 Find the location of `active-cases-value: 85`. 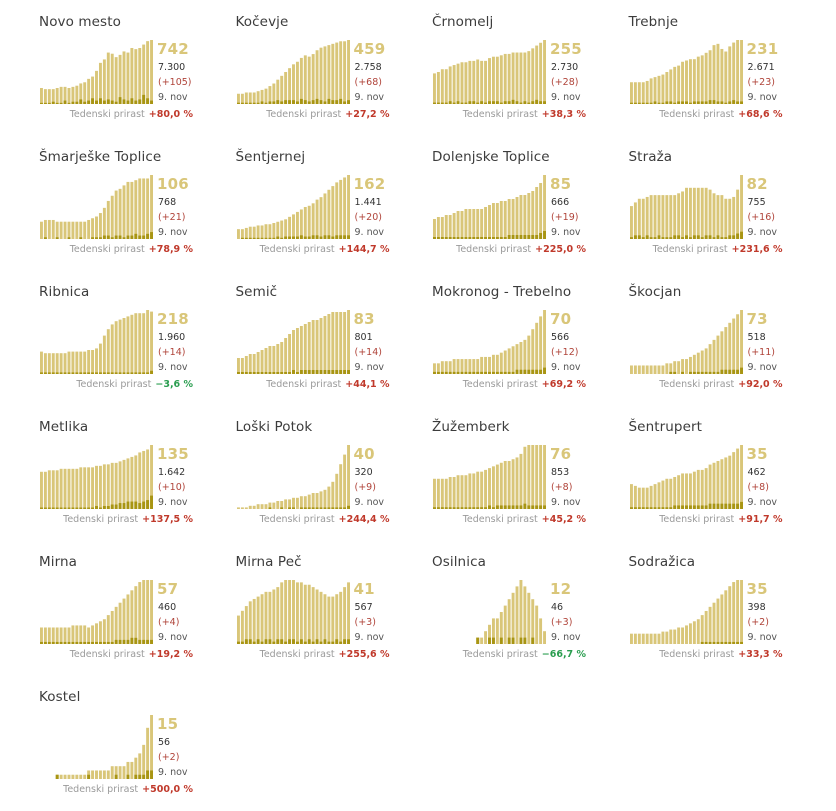

active-cases-value: 85 is located at coordinates (561, 184).